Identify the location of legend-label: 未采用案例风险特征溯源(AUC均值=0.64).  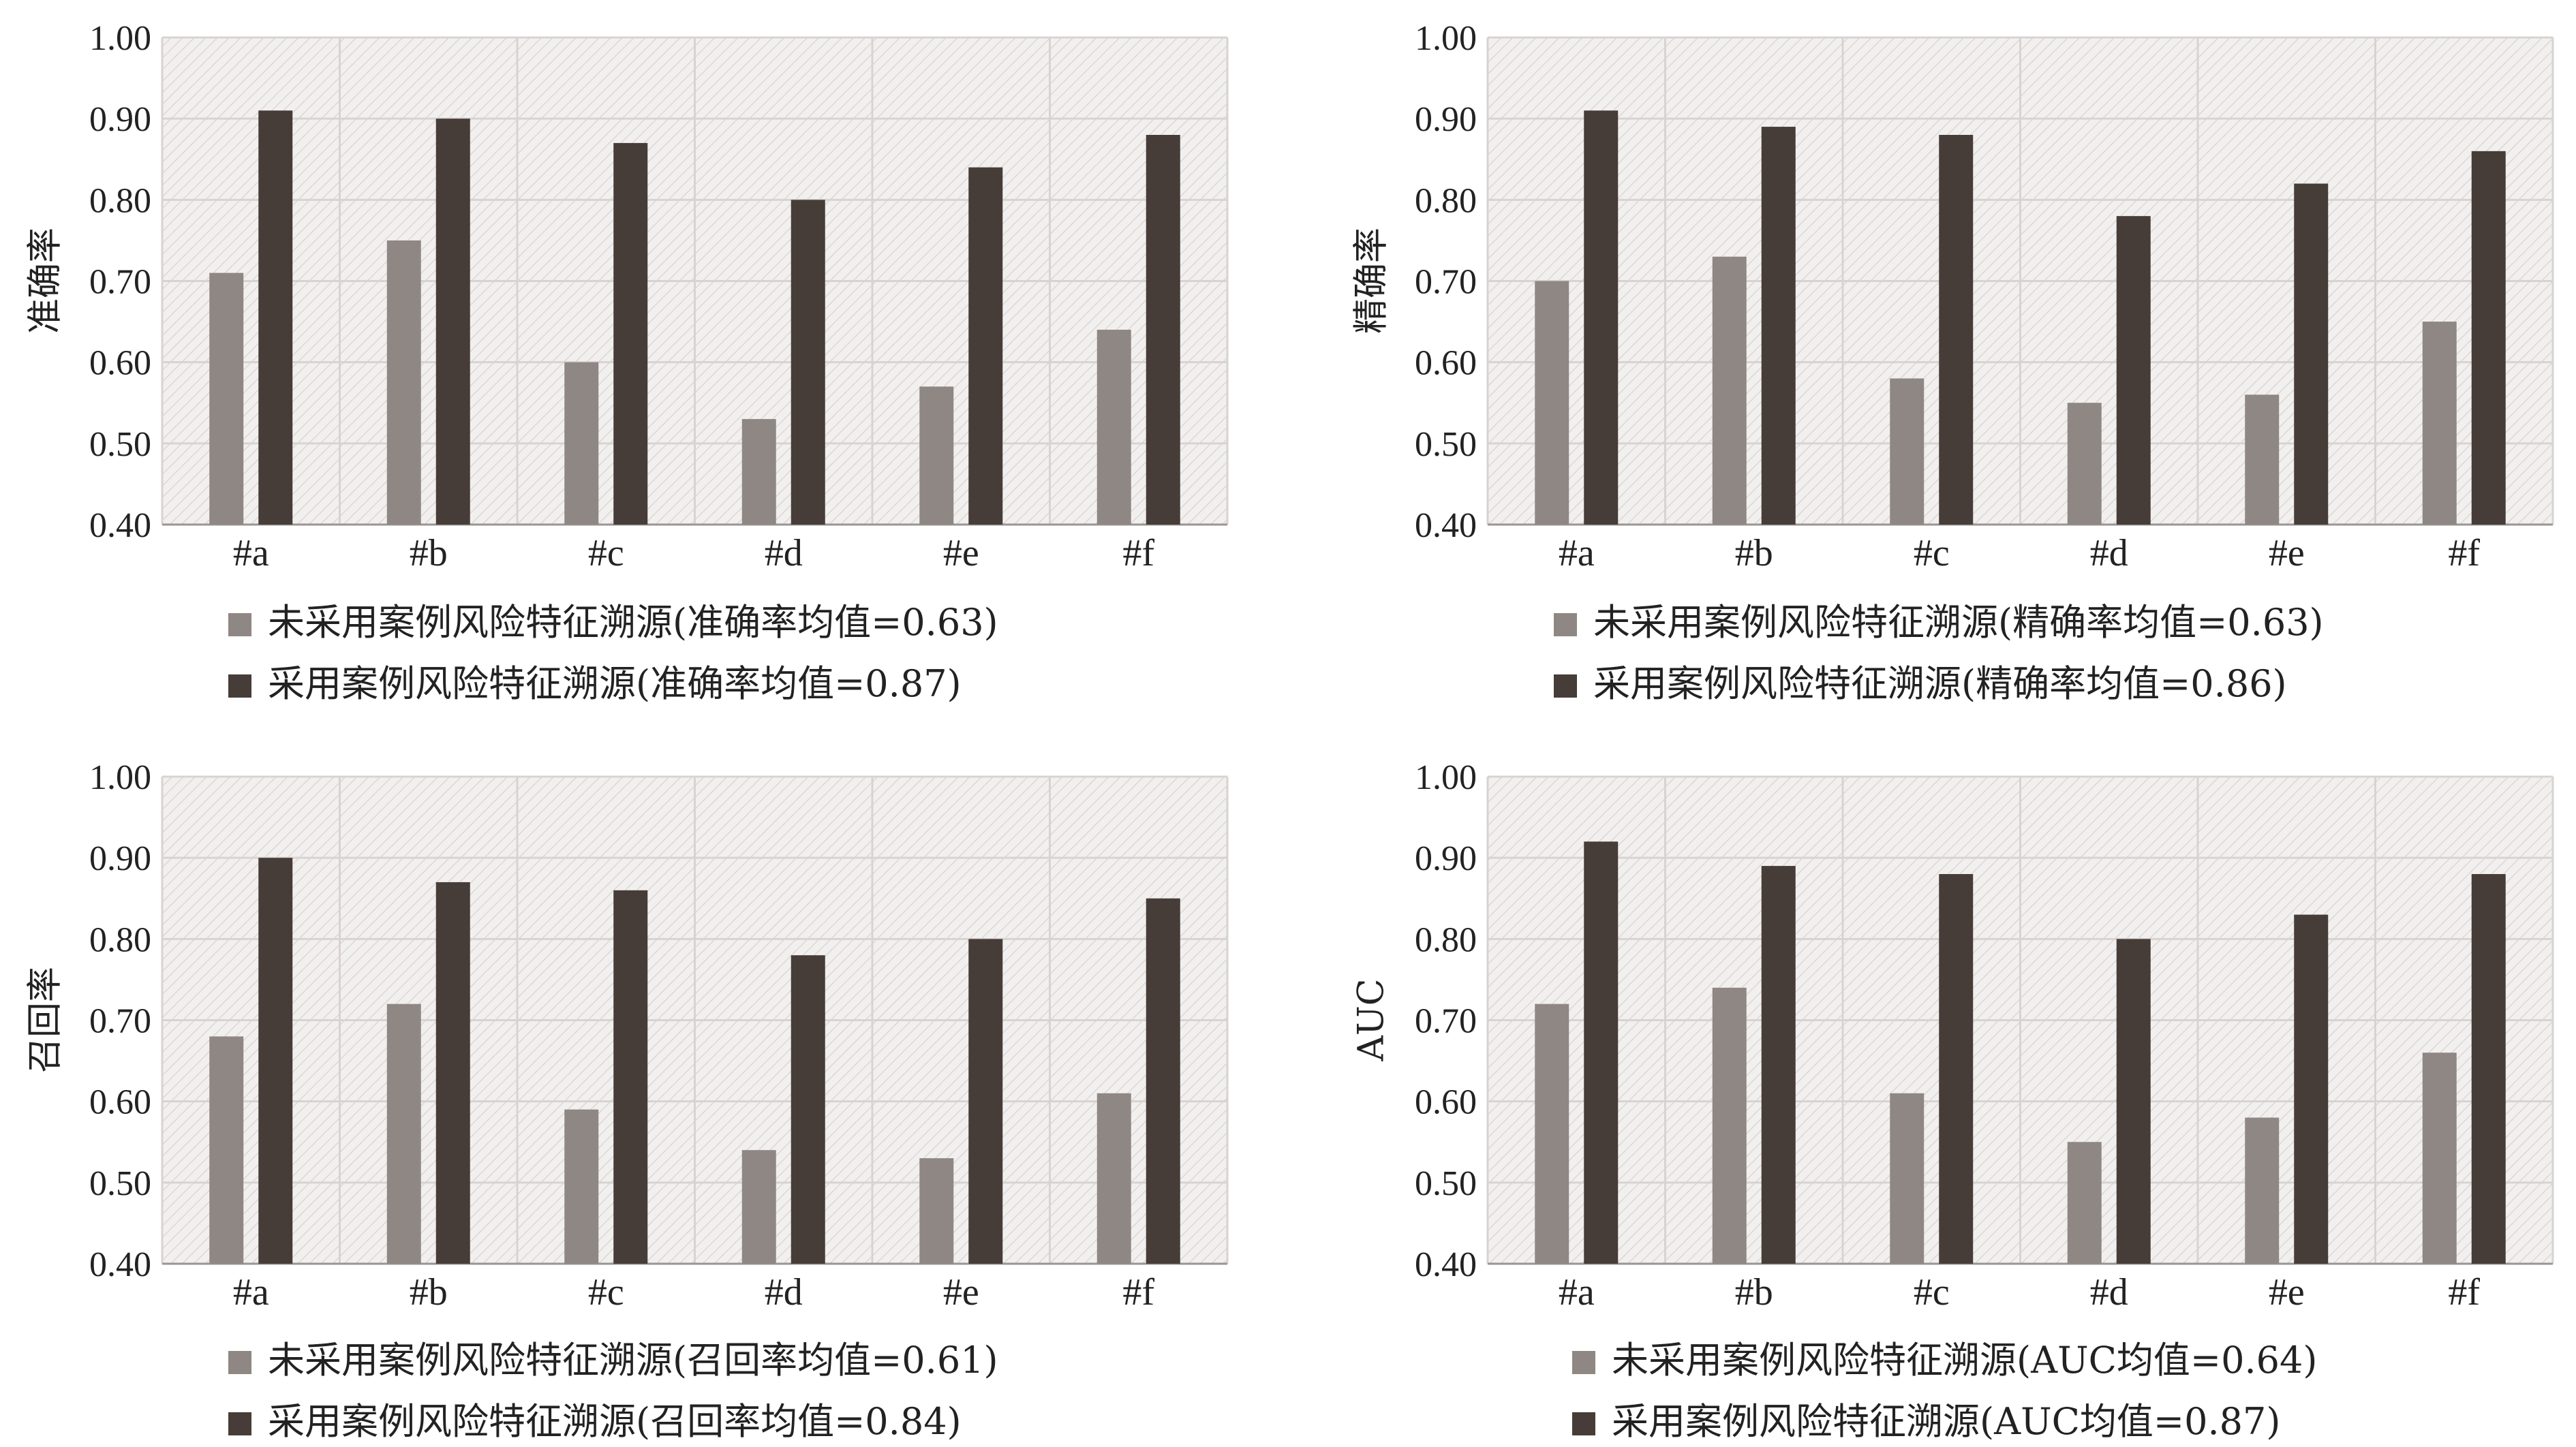
(1964, 1360).